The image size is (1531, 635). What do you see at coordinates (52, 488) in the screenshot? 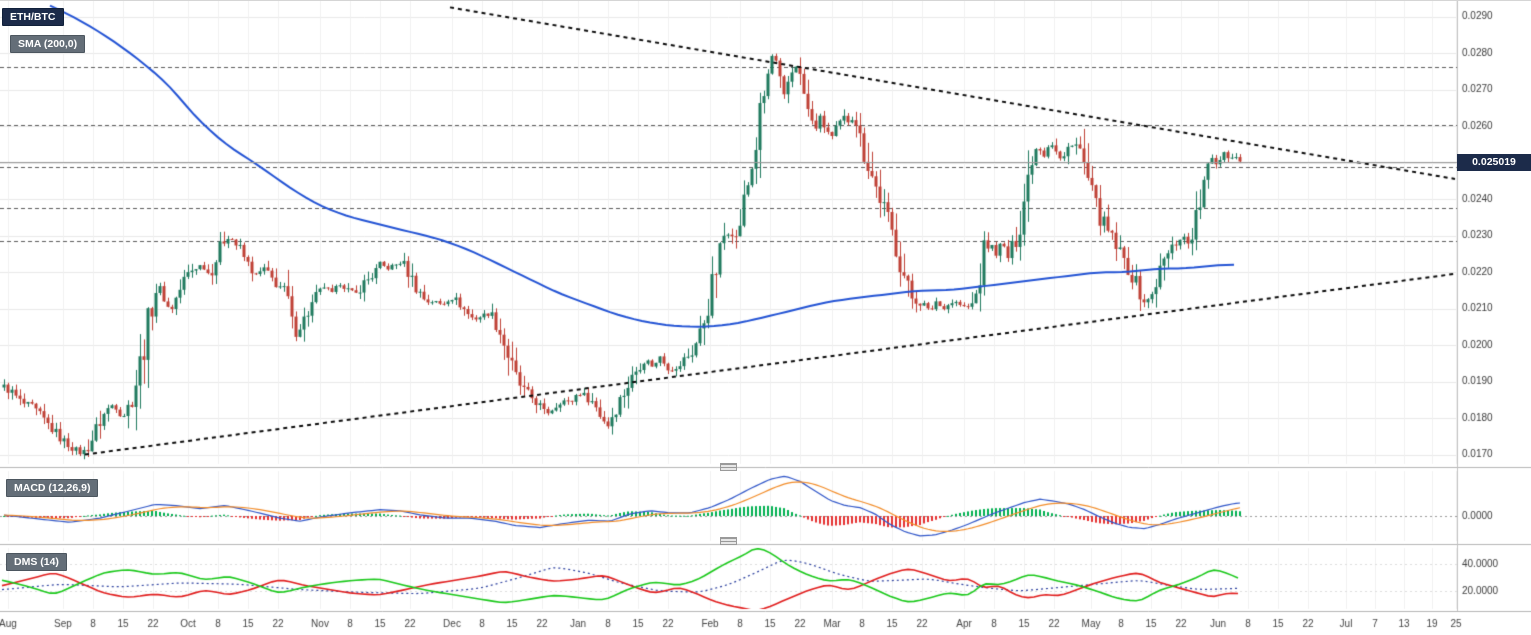
I see `macd-indicator-badge: MACD (12,26,9)` at bounding box center [52, 488].